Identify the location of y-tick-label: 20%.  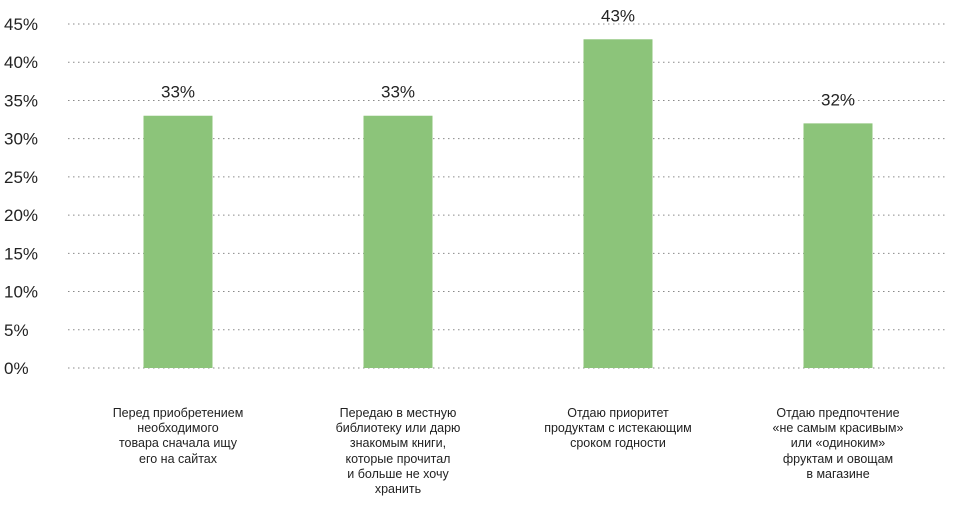
(21, 215).